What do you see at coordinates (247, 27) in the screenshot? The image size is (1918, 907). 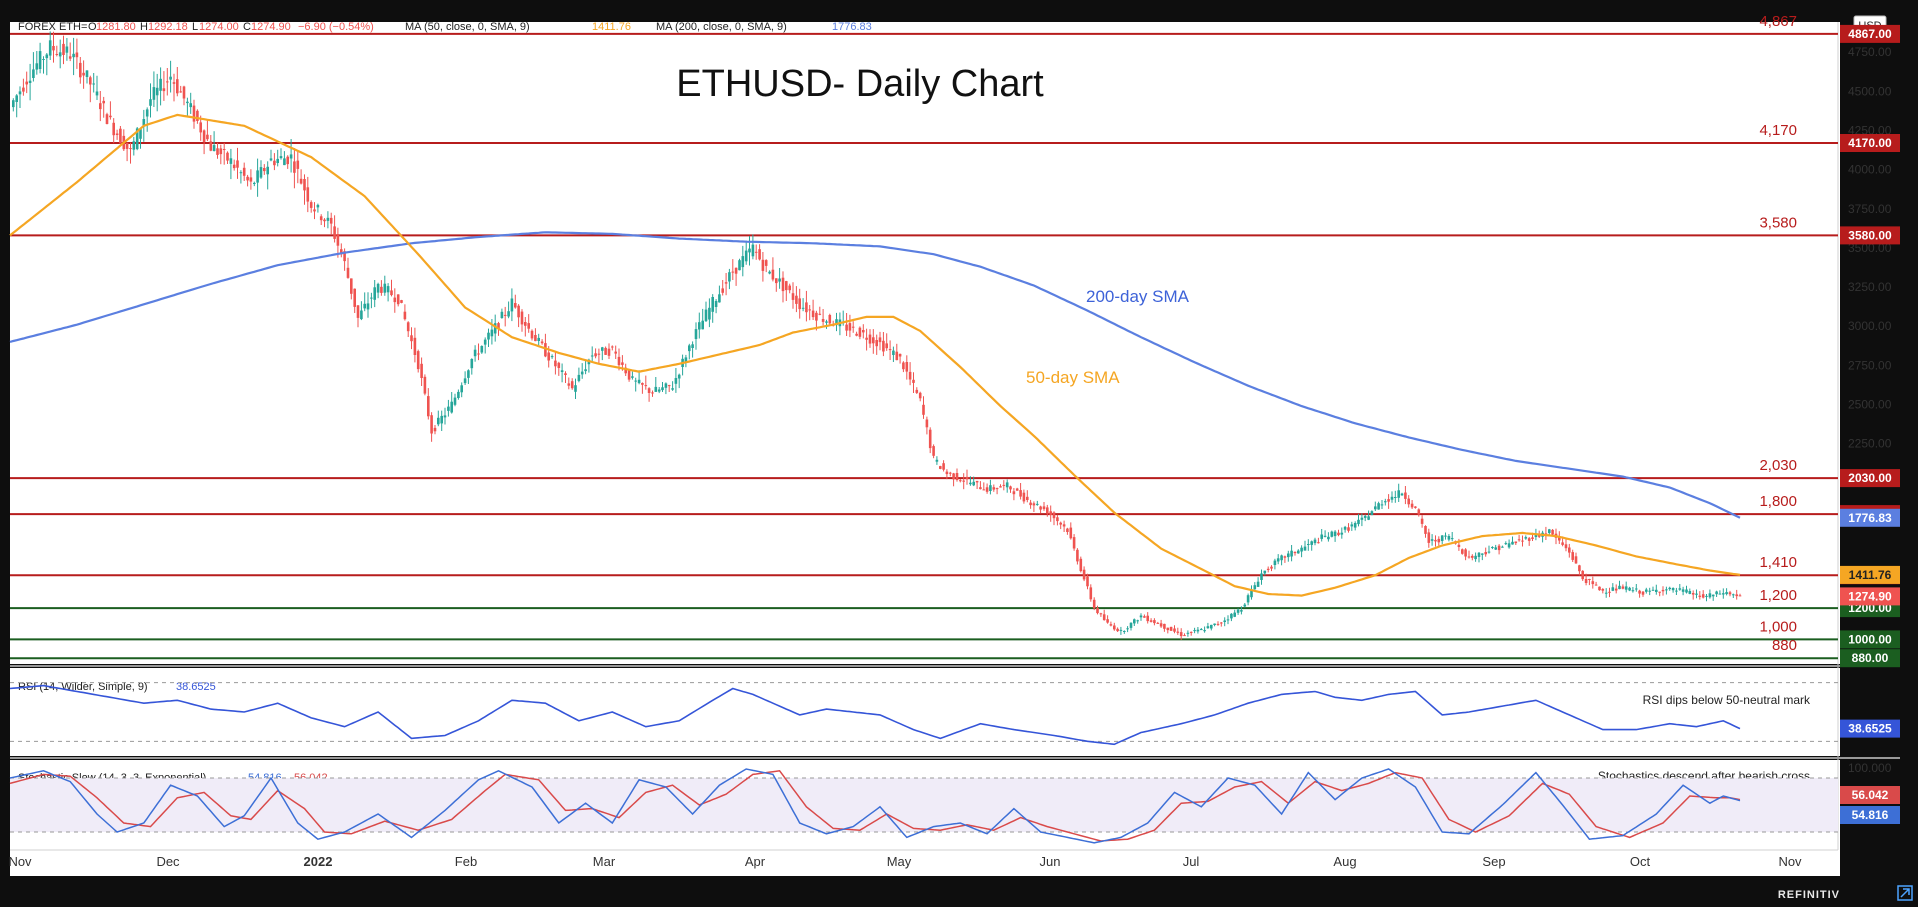 I see `close-label: C` at bounding box center [247, 27].